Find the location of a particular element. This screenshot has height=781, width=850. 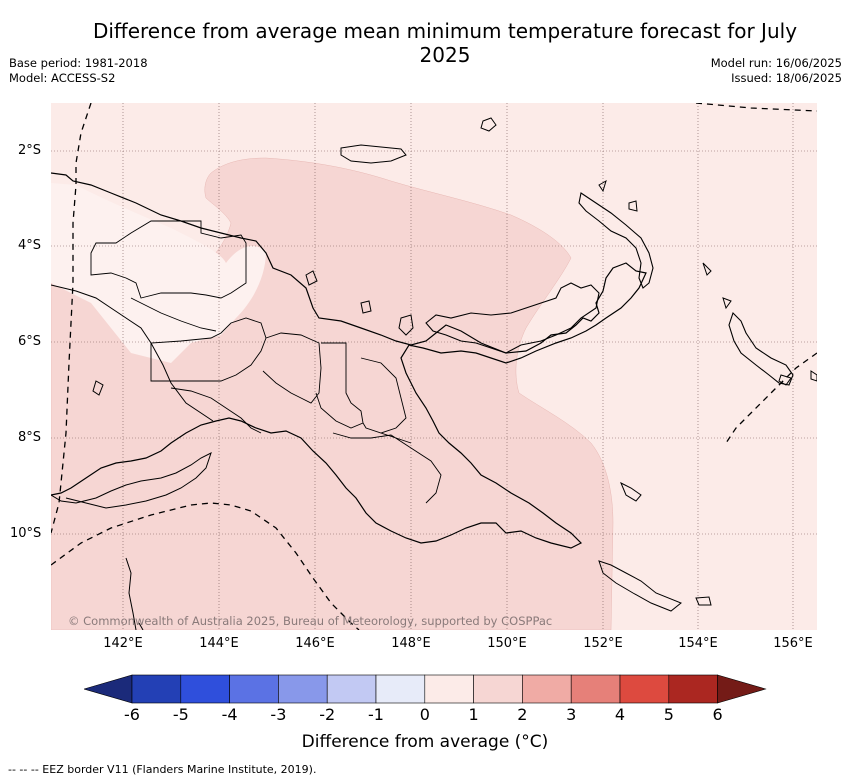

new-britain is located at coordinates (512, 318).